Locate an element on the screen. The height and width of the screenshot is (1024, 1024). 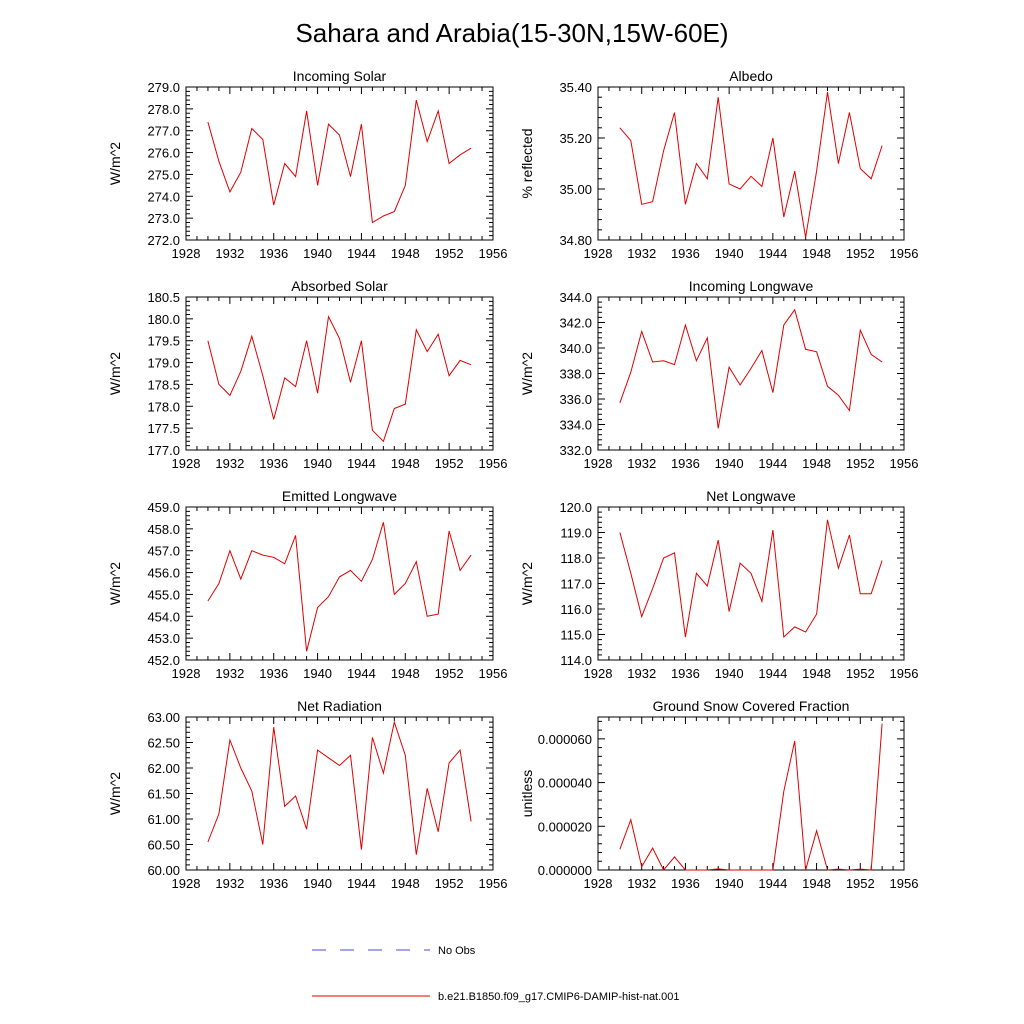
y-tick-label: 334.0 is located at coordinates (575, 425).